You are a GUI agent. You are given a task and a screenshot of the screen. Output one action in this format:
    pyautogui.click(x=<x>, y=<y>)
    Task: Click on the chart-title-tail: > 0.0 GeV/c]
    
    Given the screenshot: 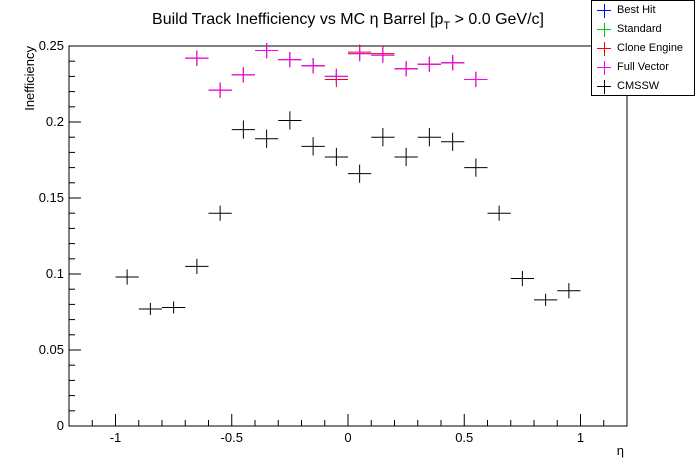 What is the action you would take?
    pyautogui.click(x=497, y=19)
    